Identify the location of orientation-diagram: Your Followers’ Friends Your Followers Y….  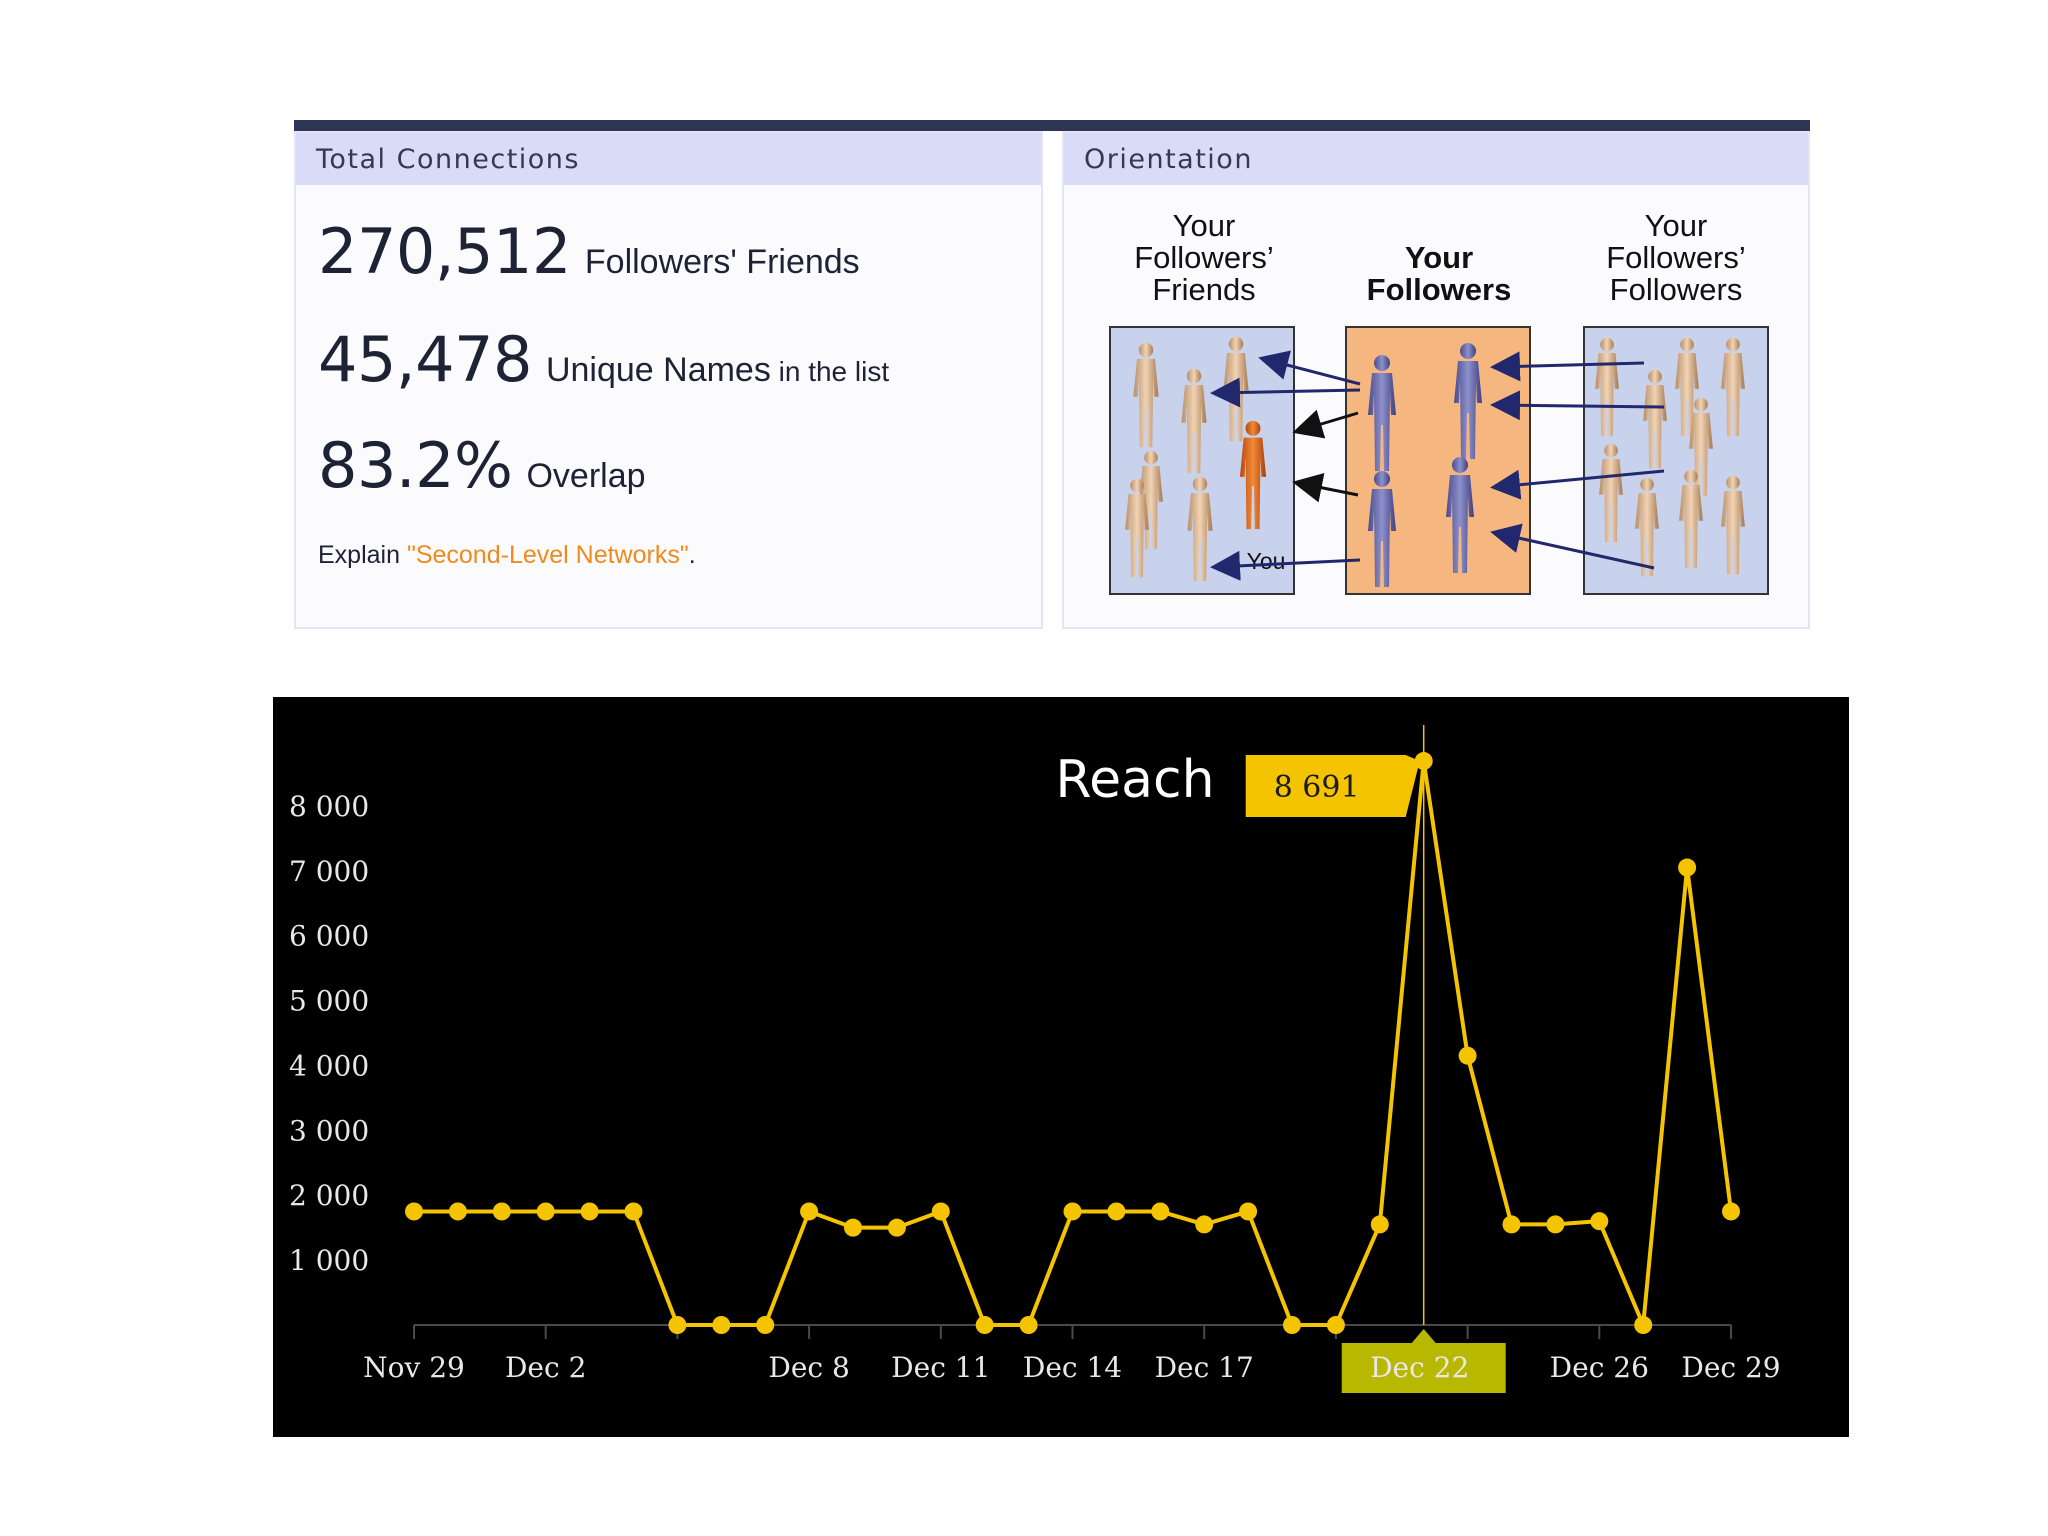
(1439, 401).